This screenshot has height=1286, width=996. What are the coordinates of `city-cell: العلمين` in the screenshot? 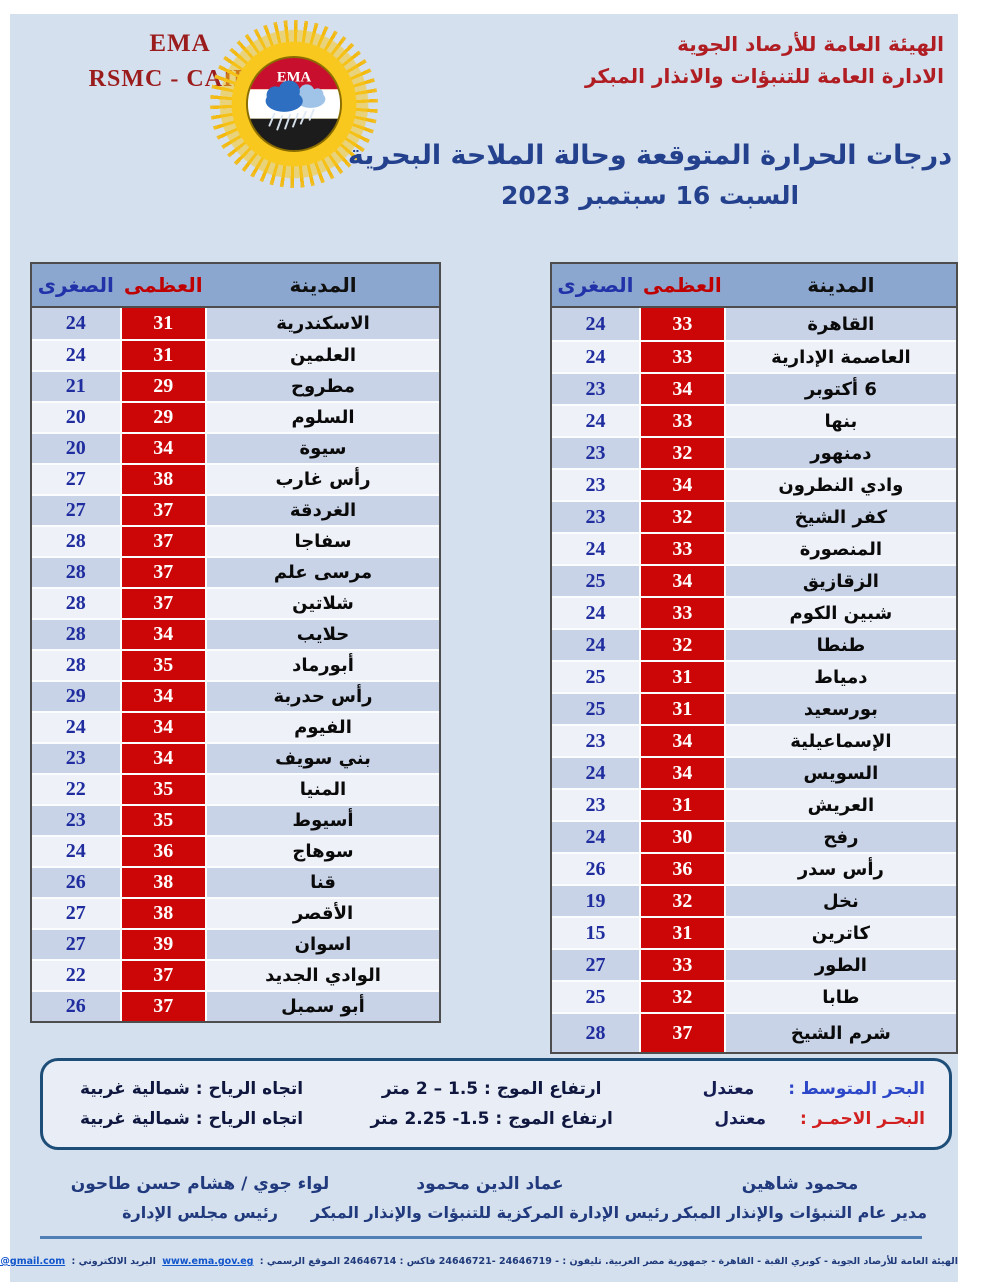 It's located at (323, 355).